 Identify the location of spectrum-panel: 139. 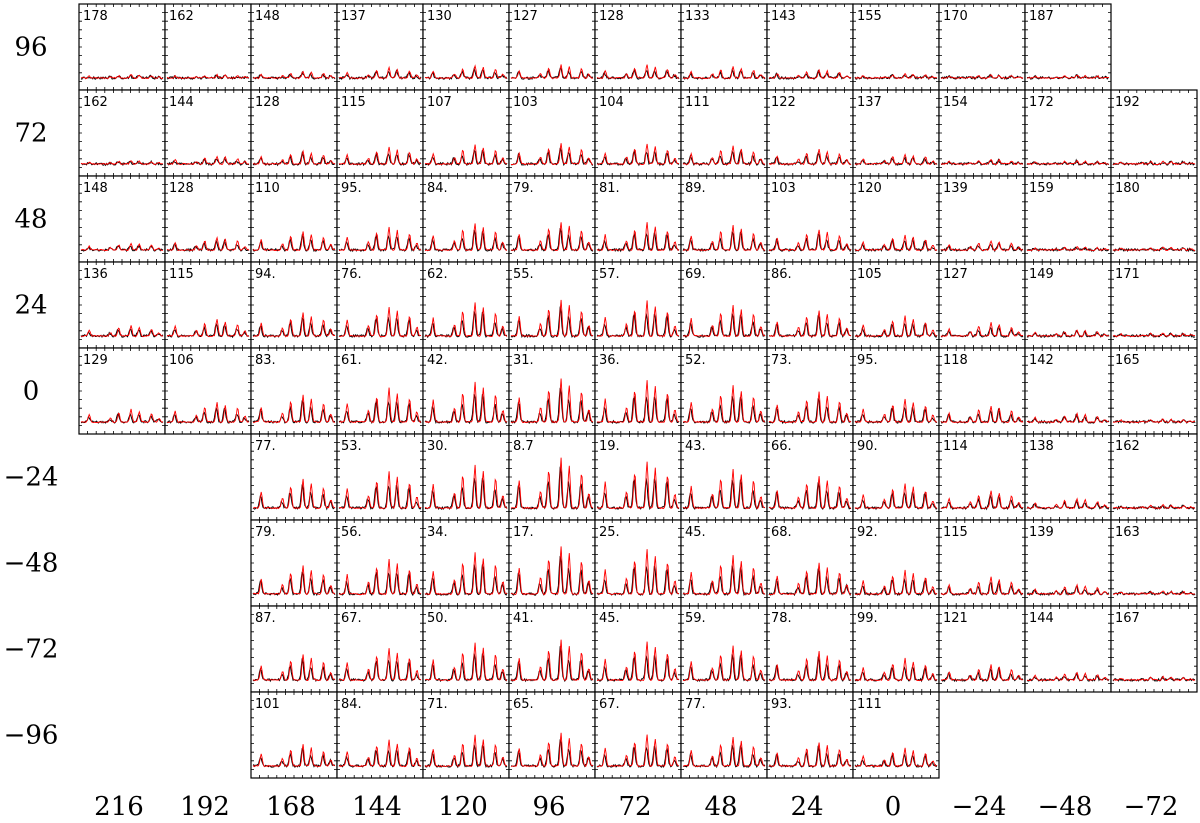
(982, 219).